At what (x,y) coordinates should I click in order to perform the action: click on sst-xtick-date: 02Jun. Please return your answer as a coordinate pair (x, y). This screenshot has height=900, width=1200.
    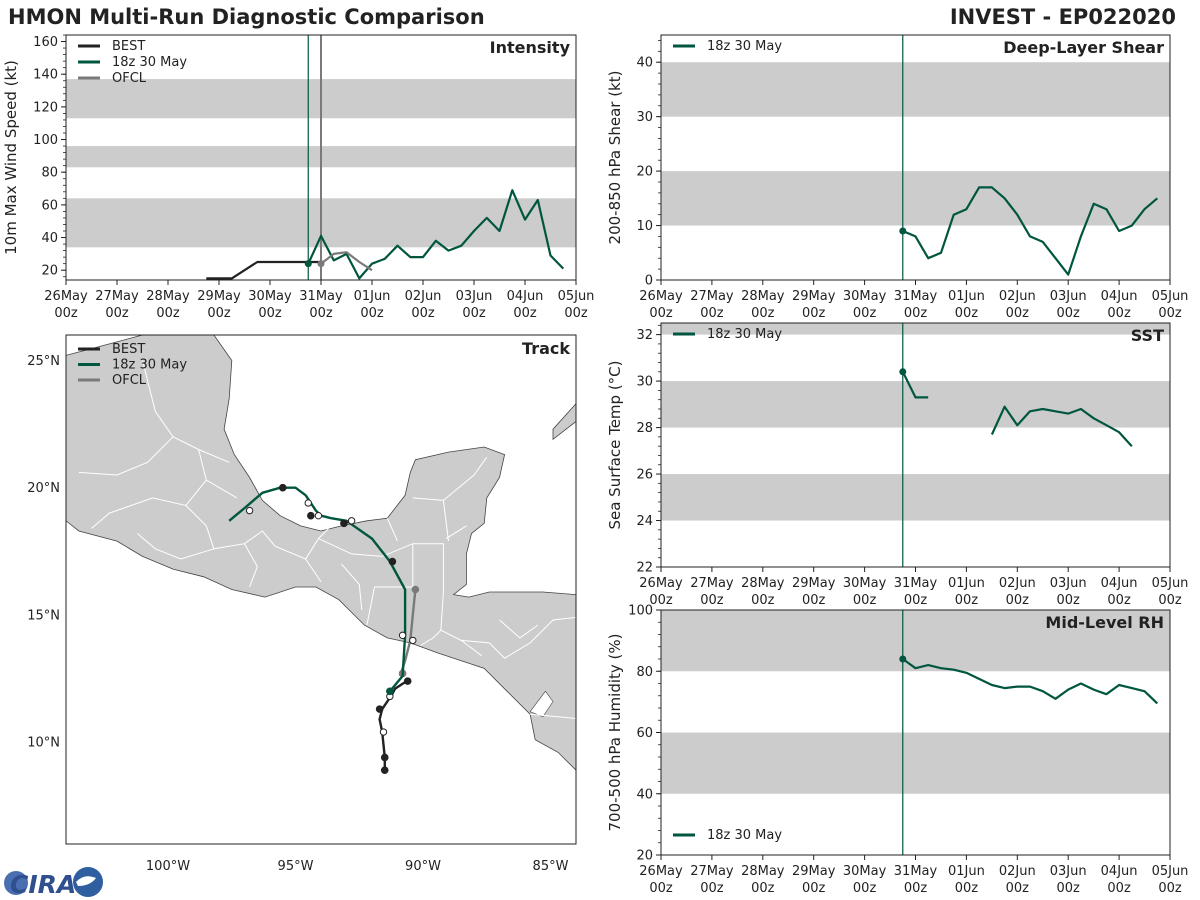
    Looking at the image, I should click on (1017, 583).